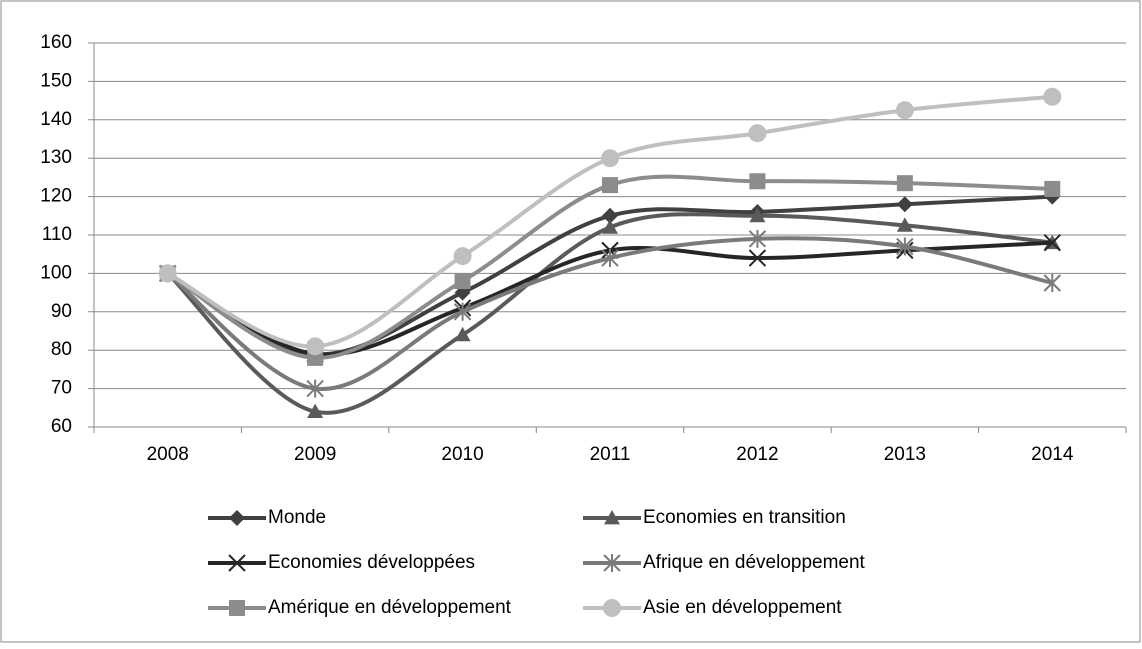 This screenshot has width=1142, height=649. What do you see at coordinates (168, 454) in the screenshot?
I see `x-tick-label: 2008` at bounding box center [168, 454].